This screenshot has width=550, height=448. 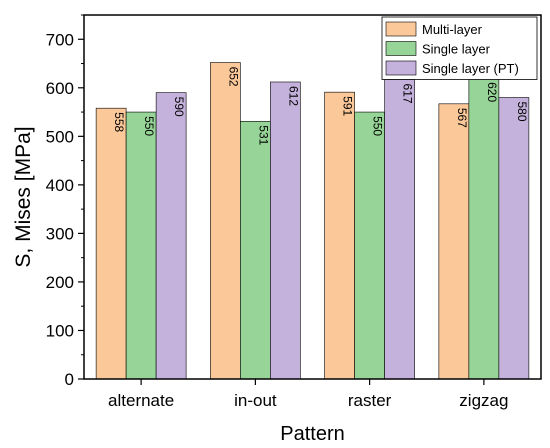 What do you see at coordinates (408, 94) in the screenshot?
I see `data-label-single-layer-pt-raster: 617` at bounding box center [408, 94].